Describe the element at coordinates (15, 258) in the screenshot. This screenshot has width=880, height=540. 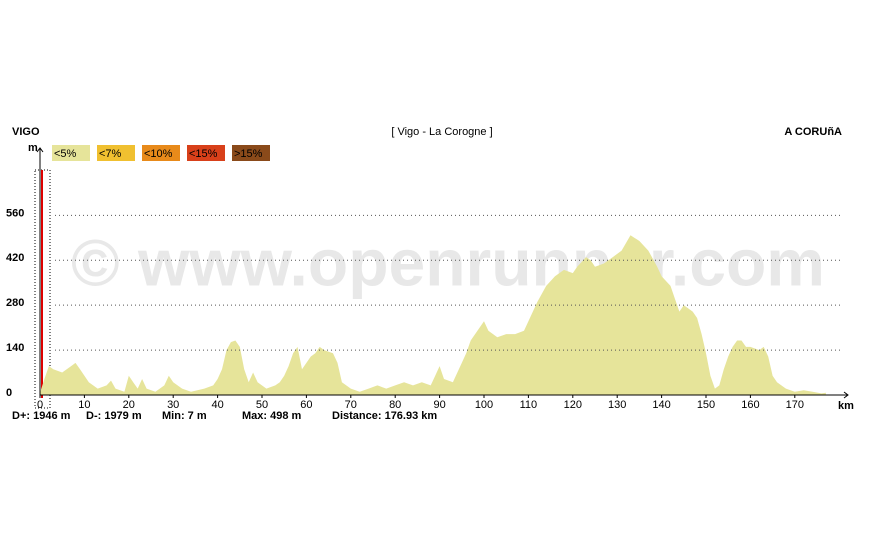
I see `y-tick-label: 420` at that location.